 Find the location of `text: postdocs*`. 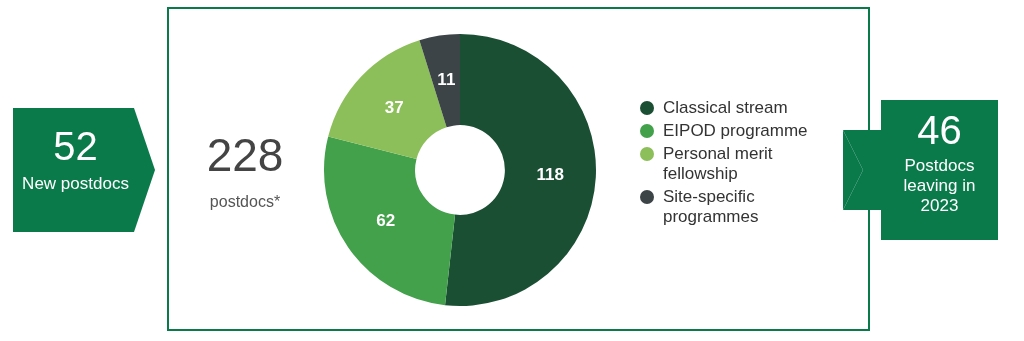

text: postdocs* is located at coordinates (245, 202).